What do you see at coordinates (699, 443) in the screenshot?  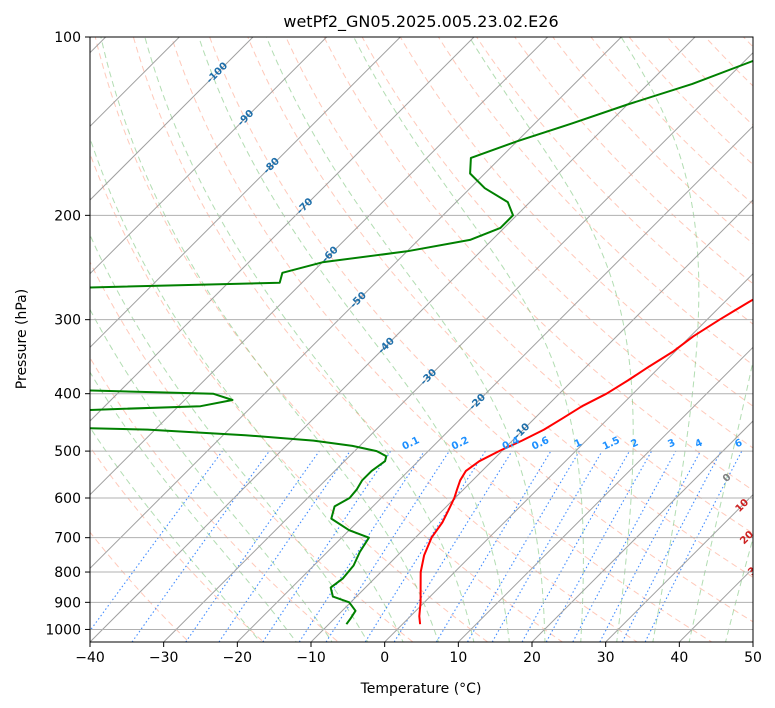 I see `mixing-ratio-label: 4` at bounding box center [699, 443].